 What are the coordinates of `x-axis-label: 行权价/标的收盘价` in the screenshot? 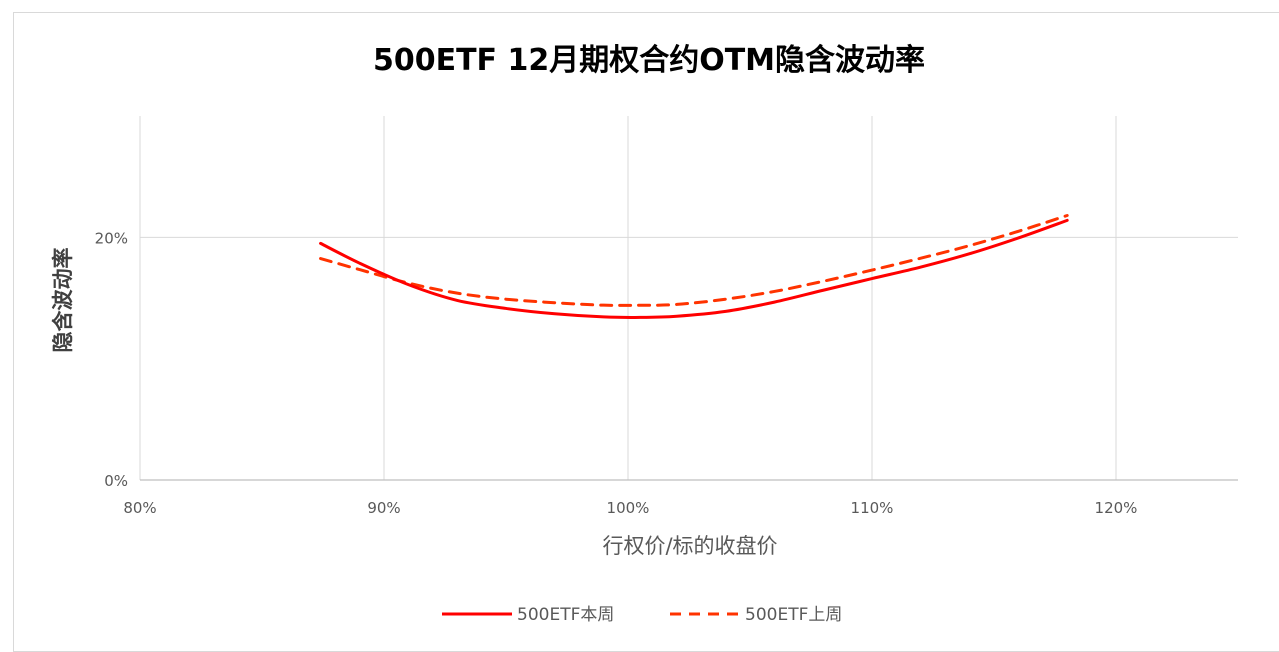 It's located at (689, 546).